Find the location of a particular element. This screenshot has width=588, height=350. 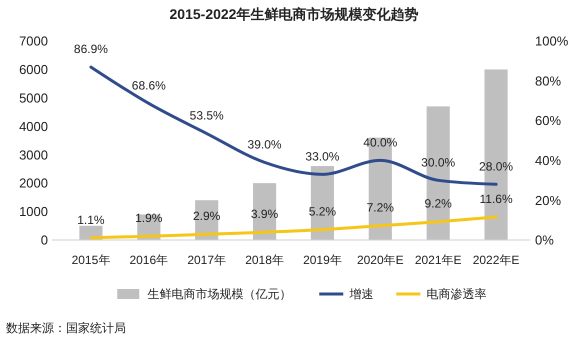

data-label: 33.0% is located at coordinates (322, 156).